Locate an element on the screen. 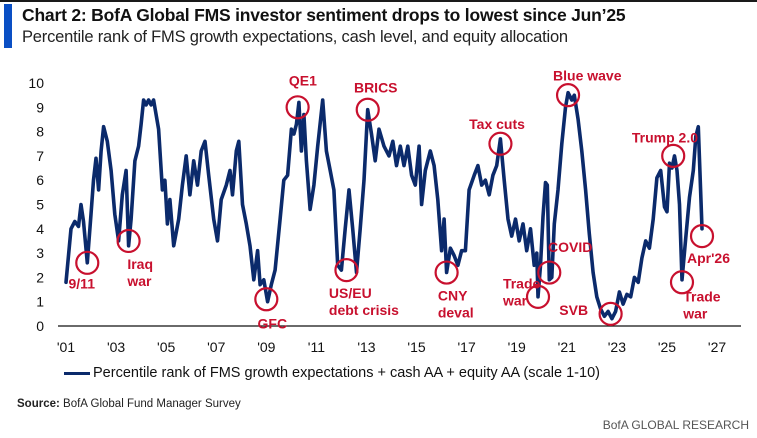 This screenshot has height=438, width=757. x-tick-label: '19 is located at coordinates (517, 347).